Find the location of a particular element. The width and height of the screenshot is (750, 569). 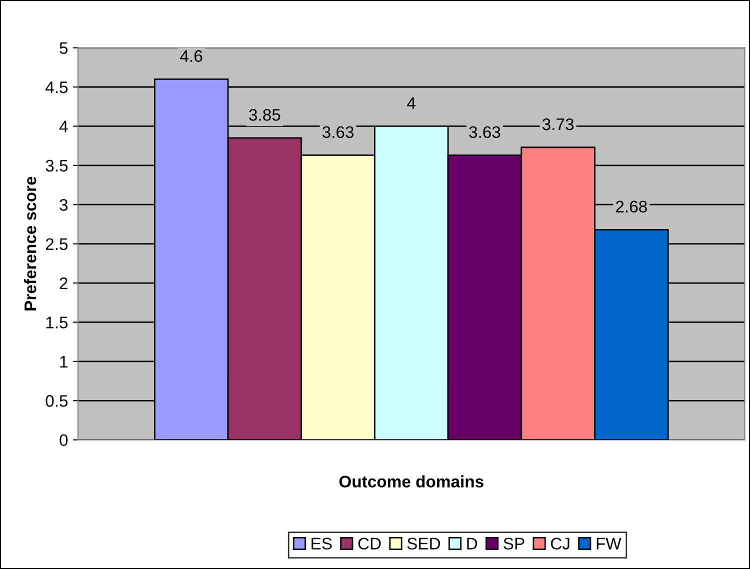

legend-label: CJ is located at coordinates (560, 544).